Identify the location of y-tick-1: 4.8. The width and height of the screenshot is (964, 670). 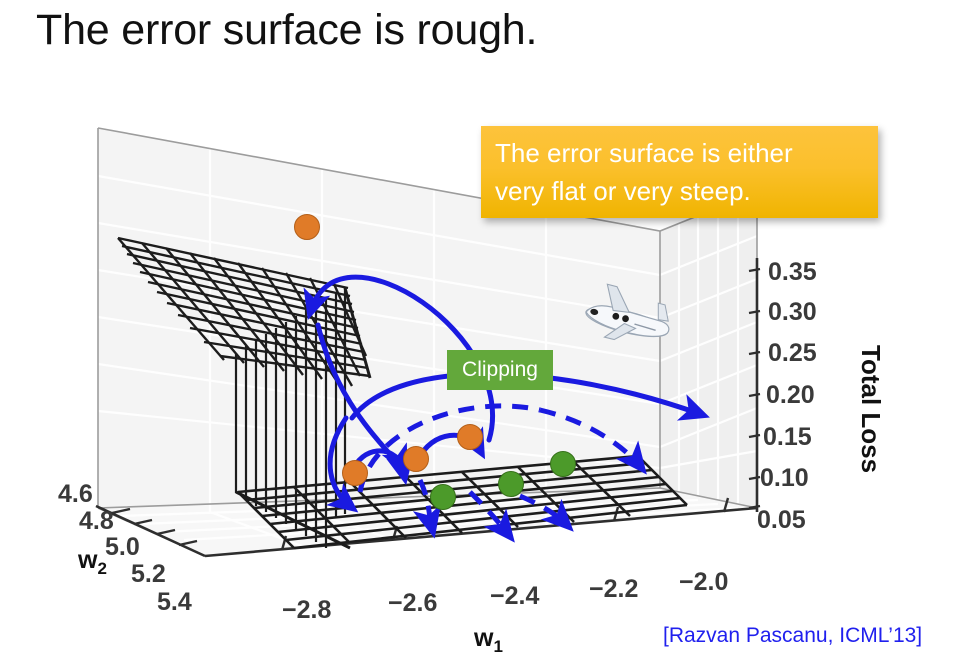
(96, 521).